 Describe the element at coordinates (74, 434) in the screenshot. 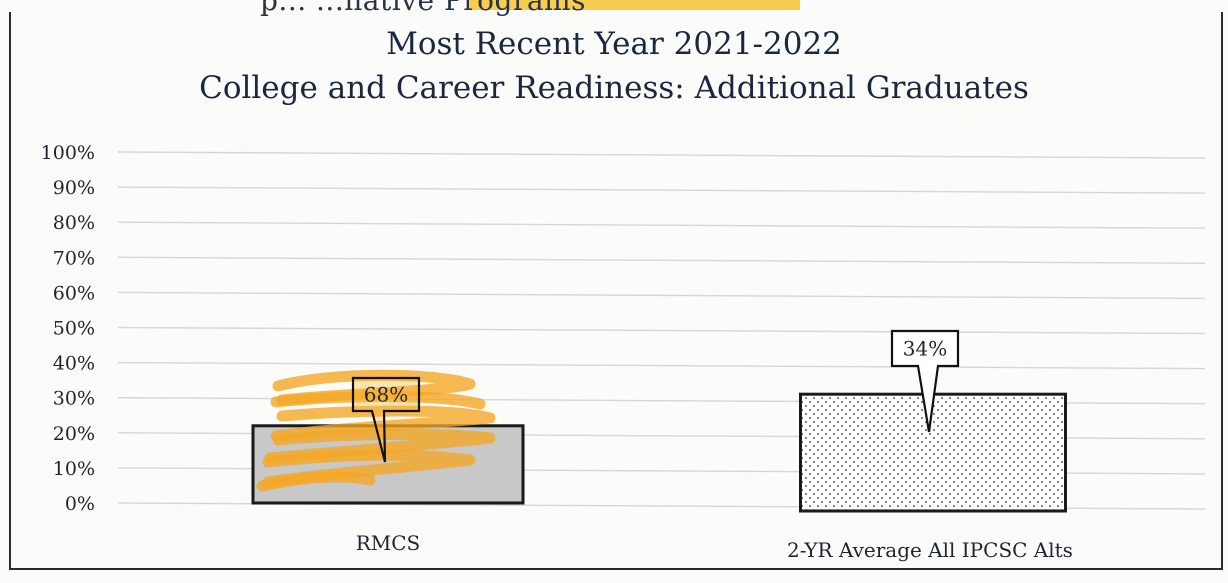

I see `y-tick-label: 20%` at that location.